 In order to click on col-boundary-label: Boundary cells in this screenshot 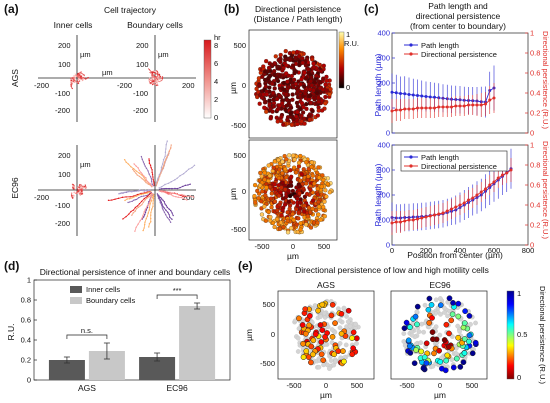, I will do `click(155, 25)`.